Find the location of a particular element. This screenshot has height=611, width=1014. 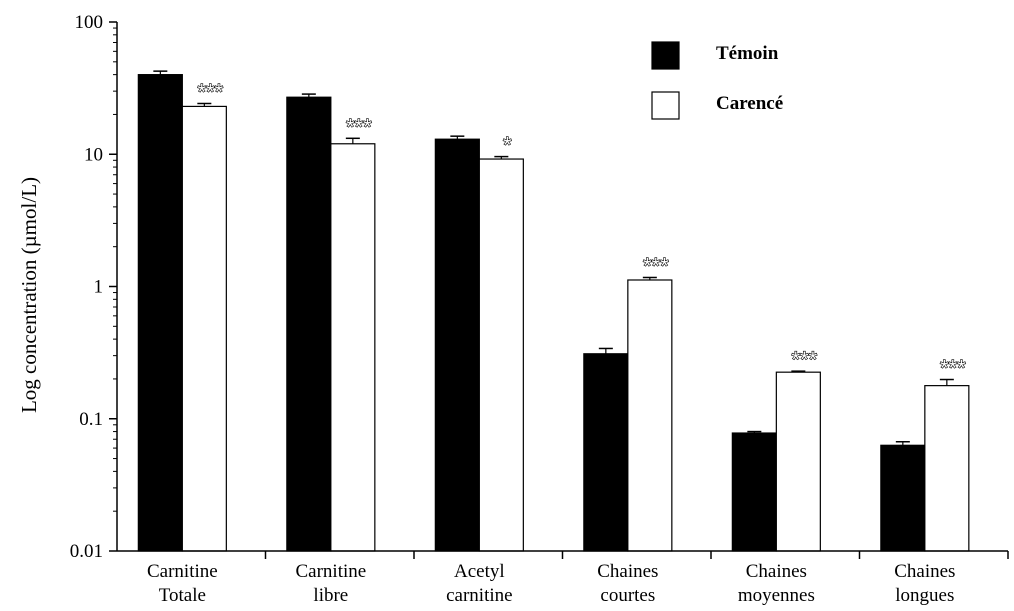

significance-marker: * is located at coordinates (507, 145).